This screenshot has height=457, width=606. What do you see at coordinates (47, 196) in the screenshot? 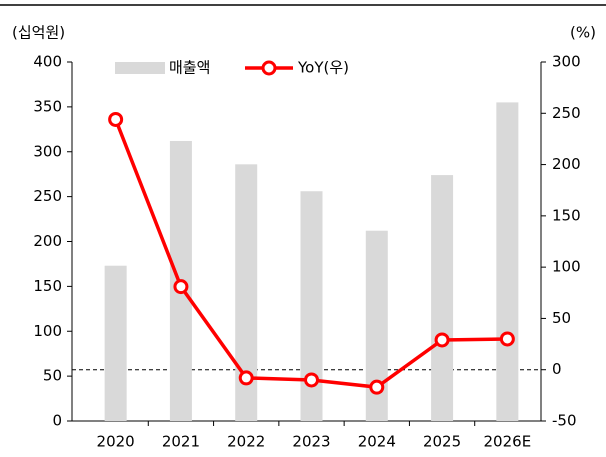
I see `y-tick-label: 250` at bounding box center [47, 196].